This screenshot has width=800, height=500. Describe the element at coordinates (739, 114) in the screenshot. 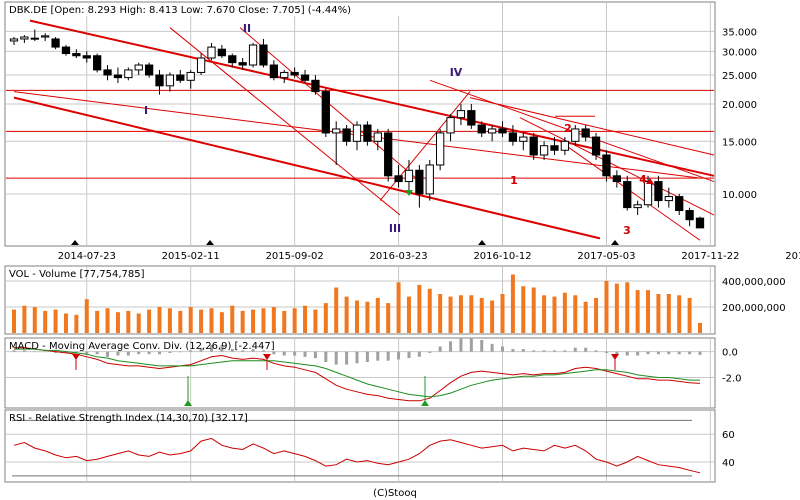

I see `price-y-ticks: 35.000 30.000 25.000 20.000 15.000 10.000` at that location.